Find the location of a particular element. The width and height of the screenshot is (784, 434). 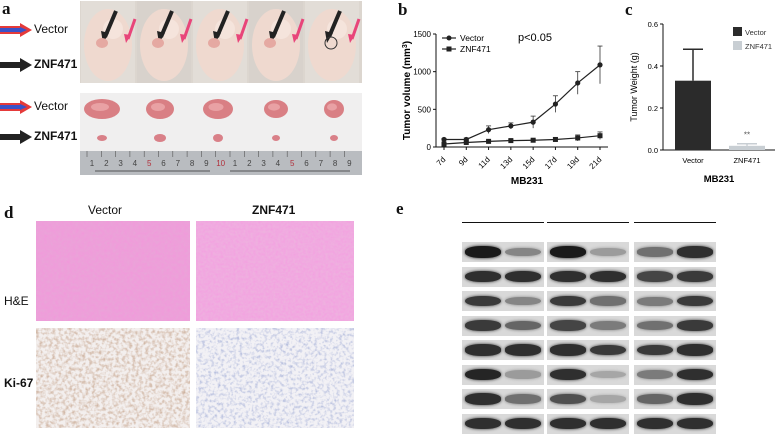

x-tick-label: 9d is located at coordinates (463, 161).